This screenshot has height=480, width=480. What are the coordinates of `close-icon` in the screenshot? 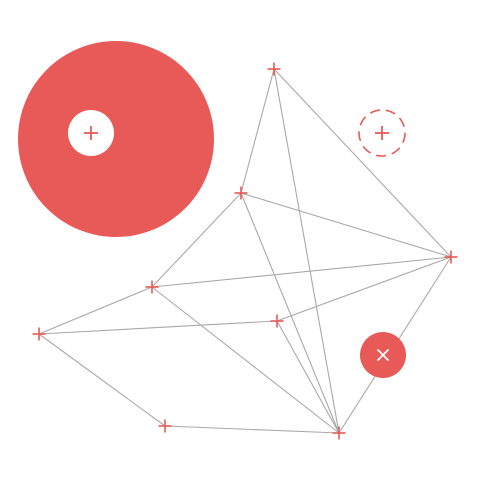 It's located at (383, 355).